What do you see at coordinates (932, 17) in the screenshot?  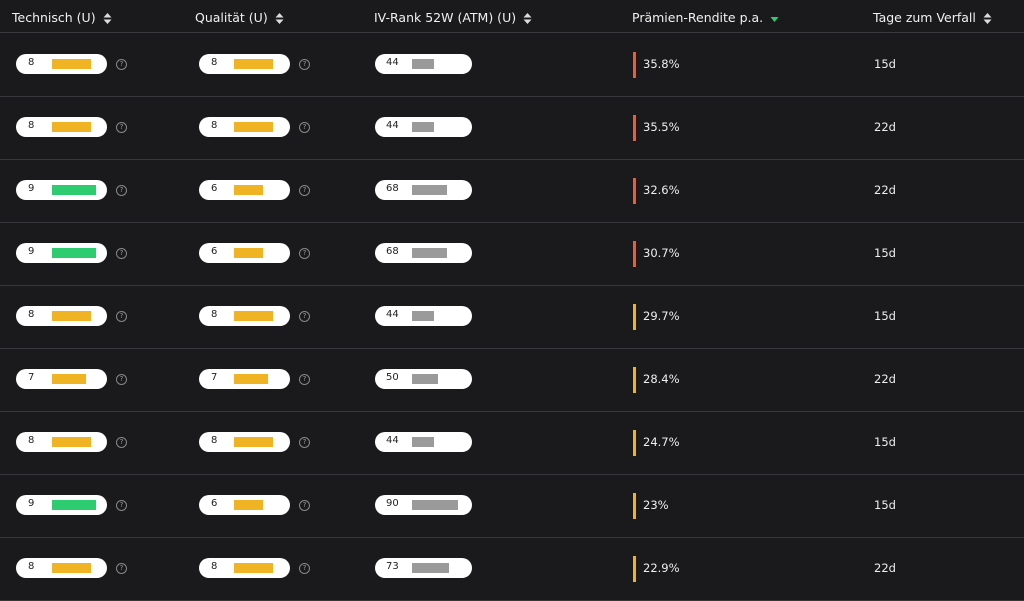 I see `column-header: Tage zum Verfall` at bounding box center [932, 17].